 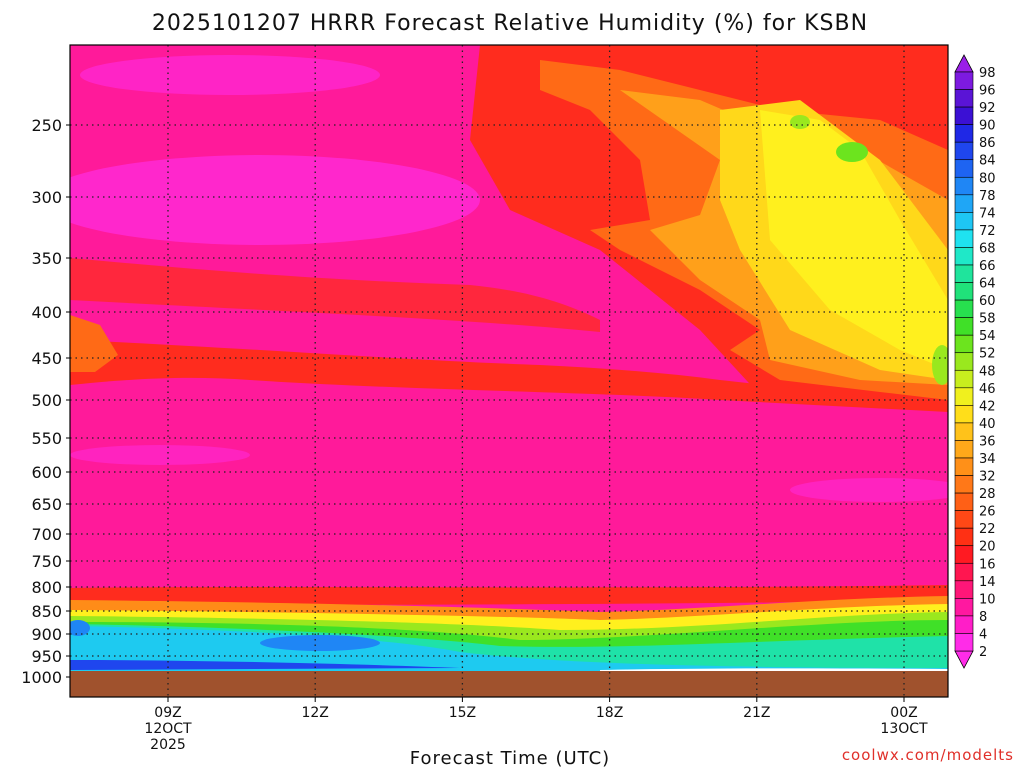 I want to click on colorbar-label: 66, so click(x=987, y=266).